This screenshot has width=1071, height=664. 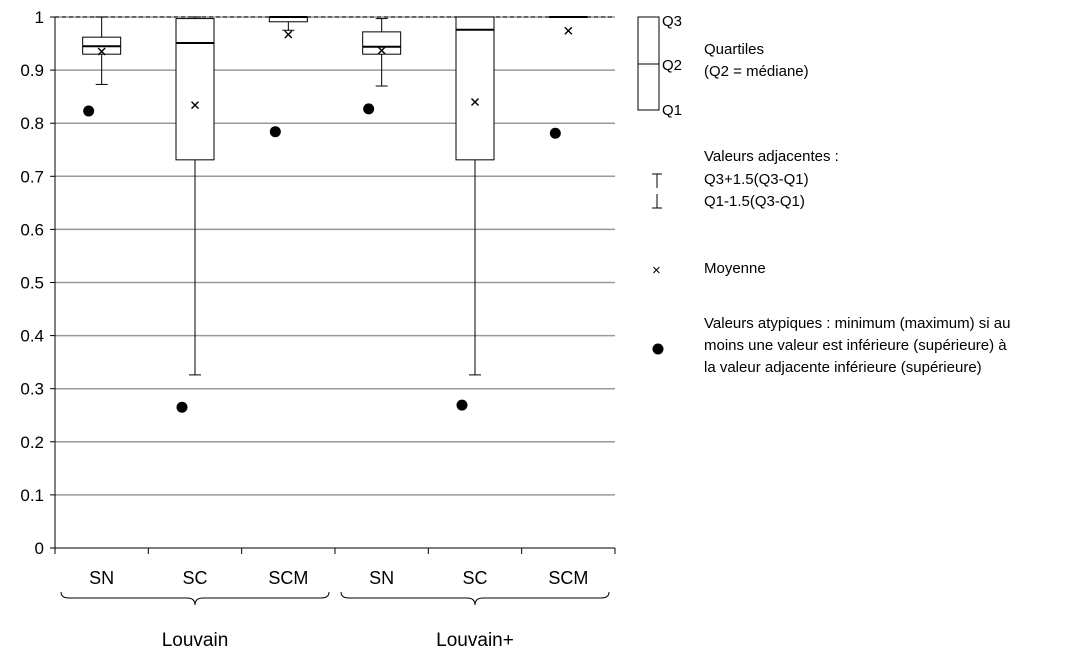 I want to click on legend-adjacent-upper: Q3+1.5(Q3-Q1), so click(x=756, y=179).